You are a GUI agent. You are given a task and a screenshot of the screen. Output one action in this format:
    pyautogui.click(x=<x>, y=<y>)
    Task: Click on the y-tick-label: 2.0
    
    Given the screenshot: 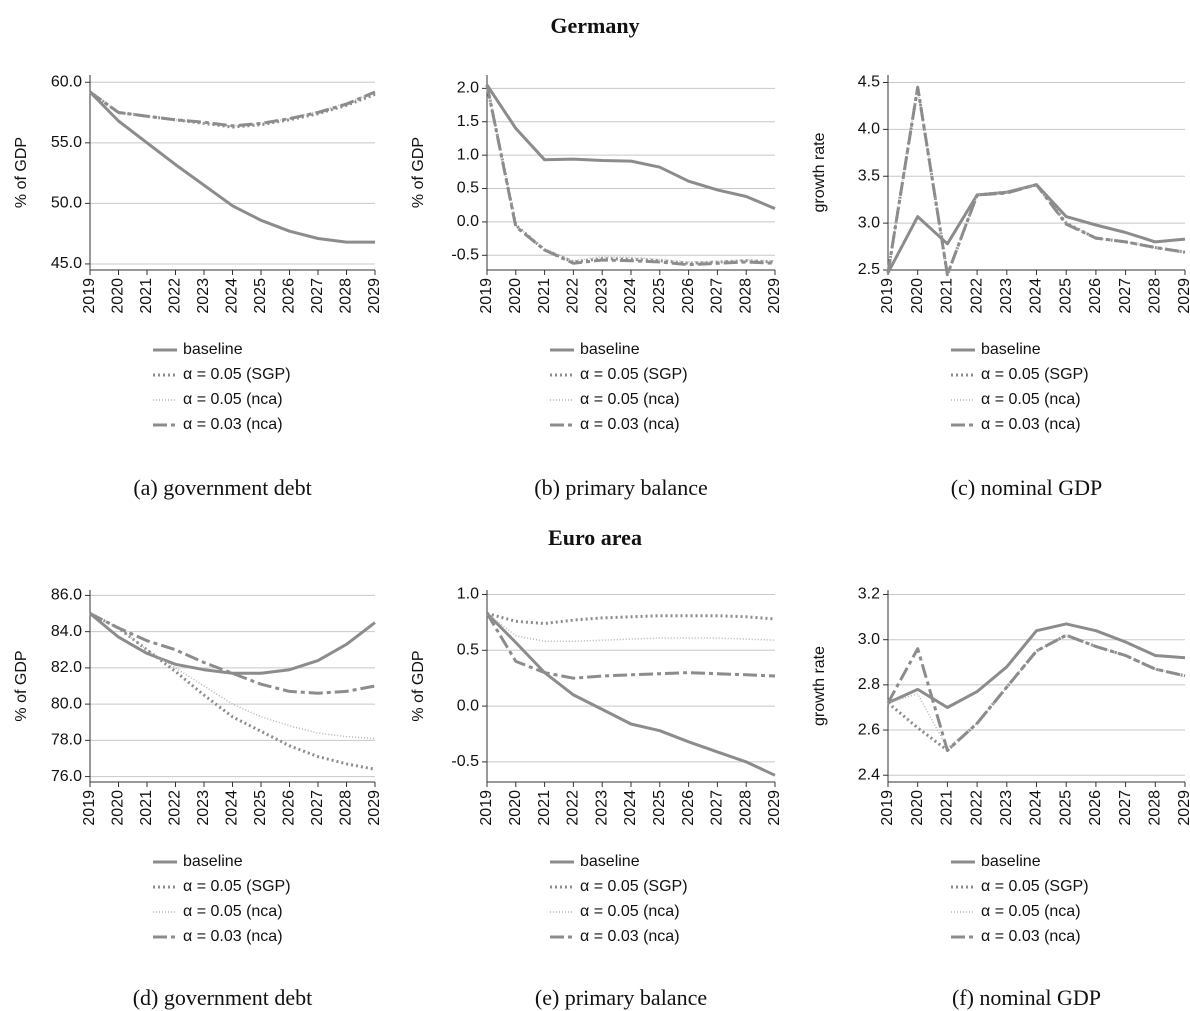 What is the action you would take?
    pyautogui.click(x=468, y=88)
    